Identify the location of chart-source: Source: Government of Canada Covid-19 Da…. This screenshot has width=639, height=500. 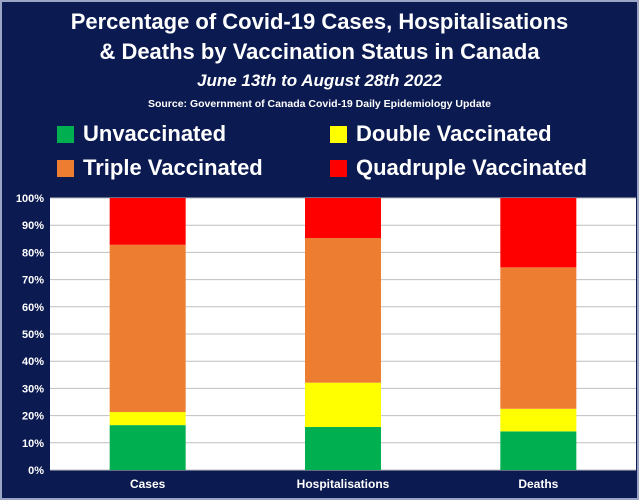
(319, 104).